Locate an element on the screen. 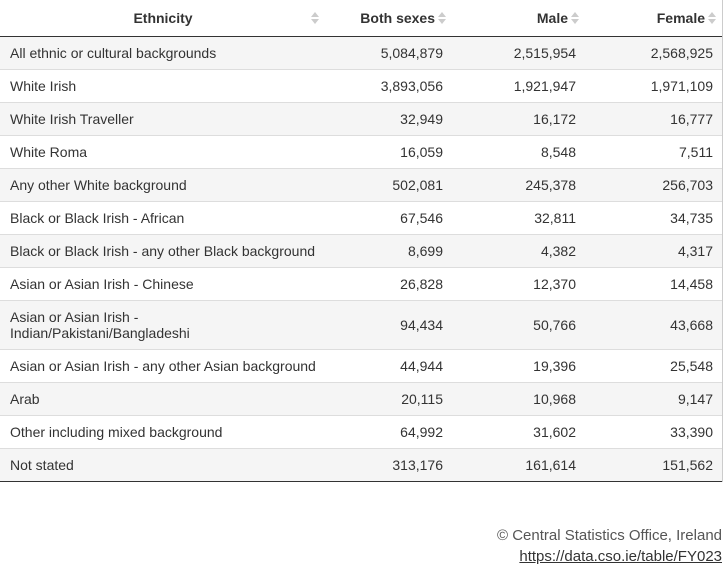 Image resolution: width=726 pixels, height=573 pixels. cell-number: 313,176 is located at coordinates (388, 465).